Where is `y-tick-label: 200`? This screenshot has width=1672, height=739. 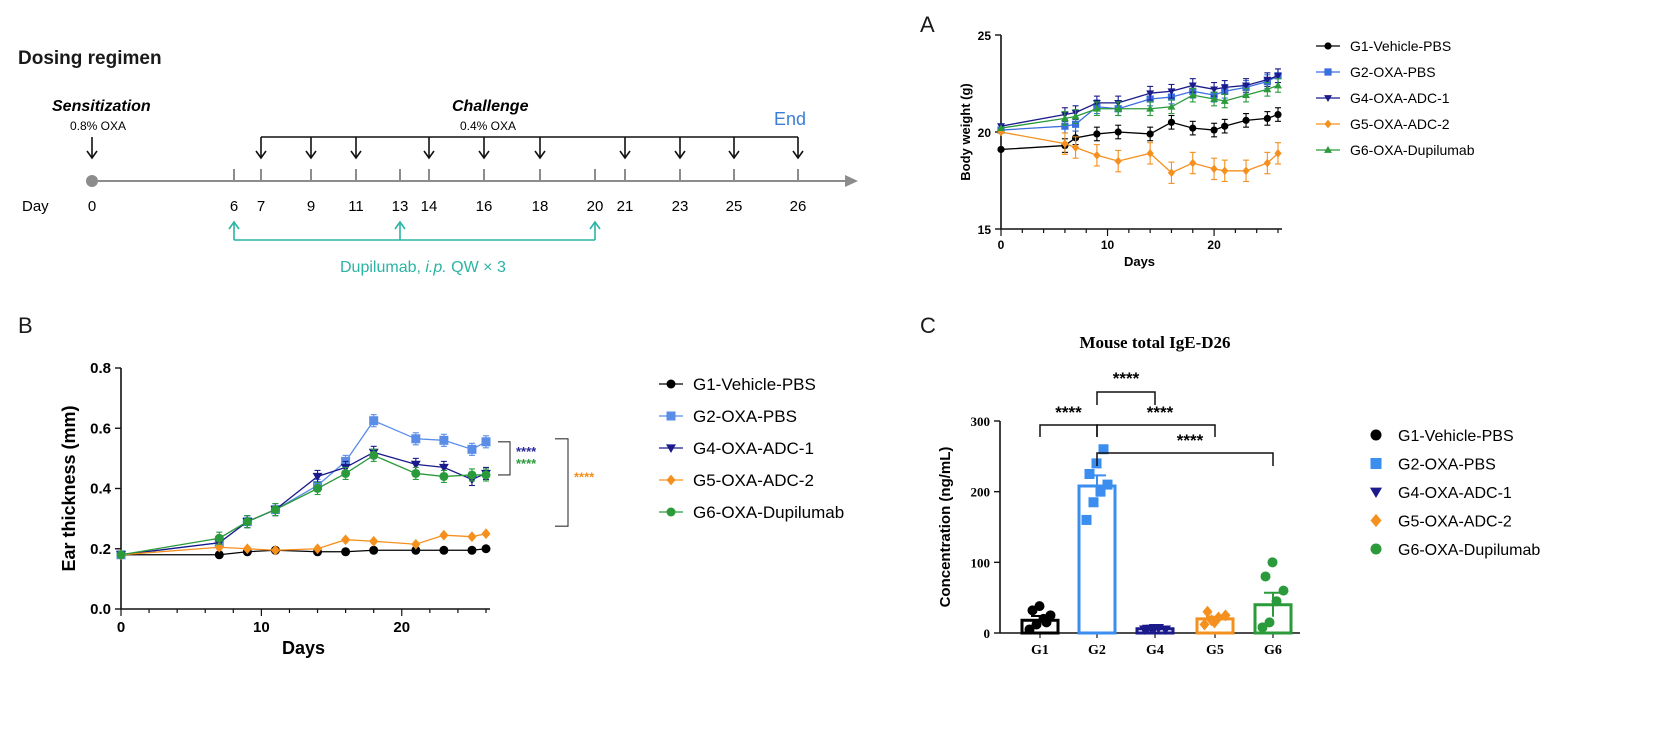
y-tick-label: 200 is located at coordinates (981, 492).